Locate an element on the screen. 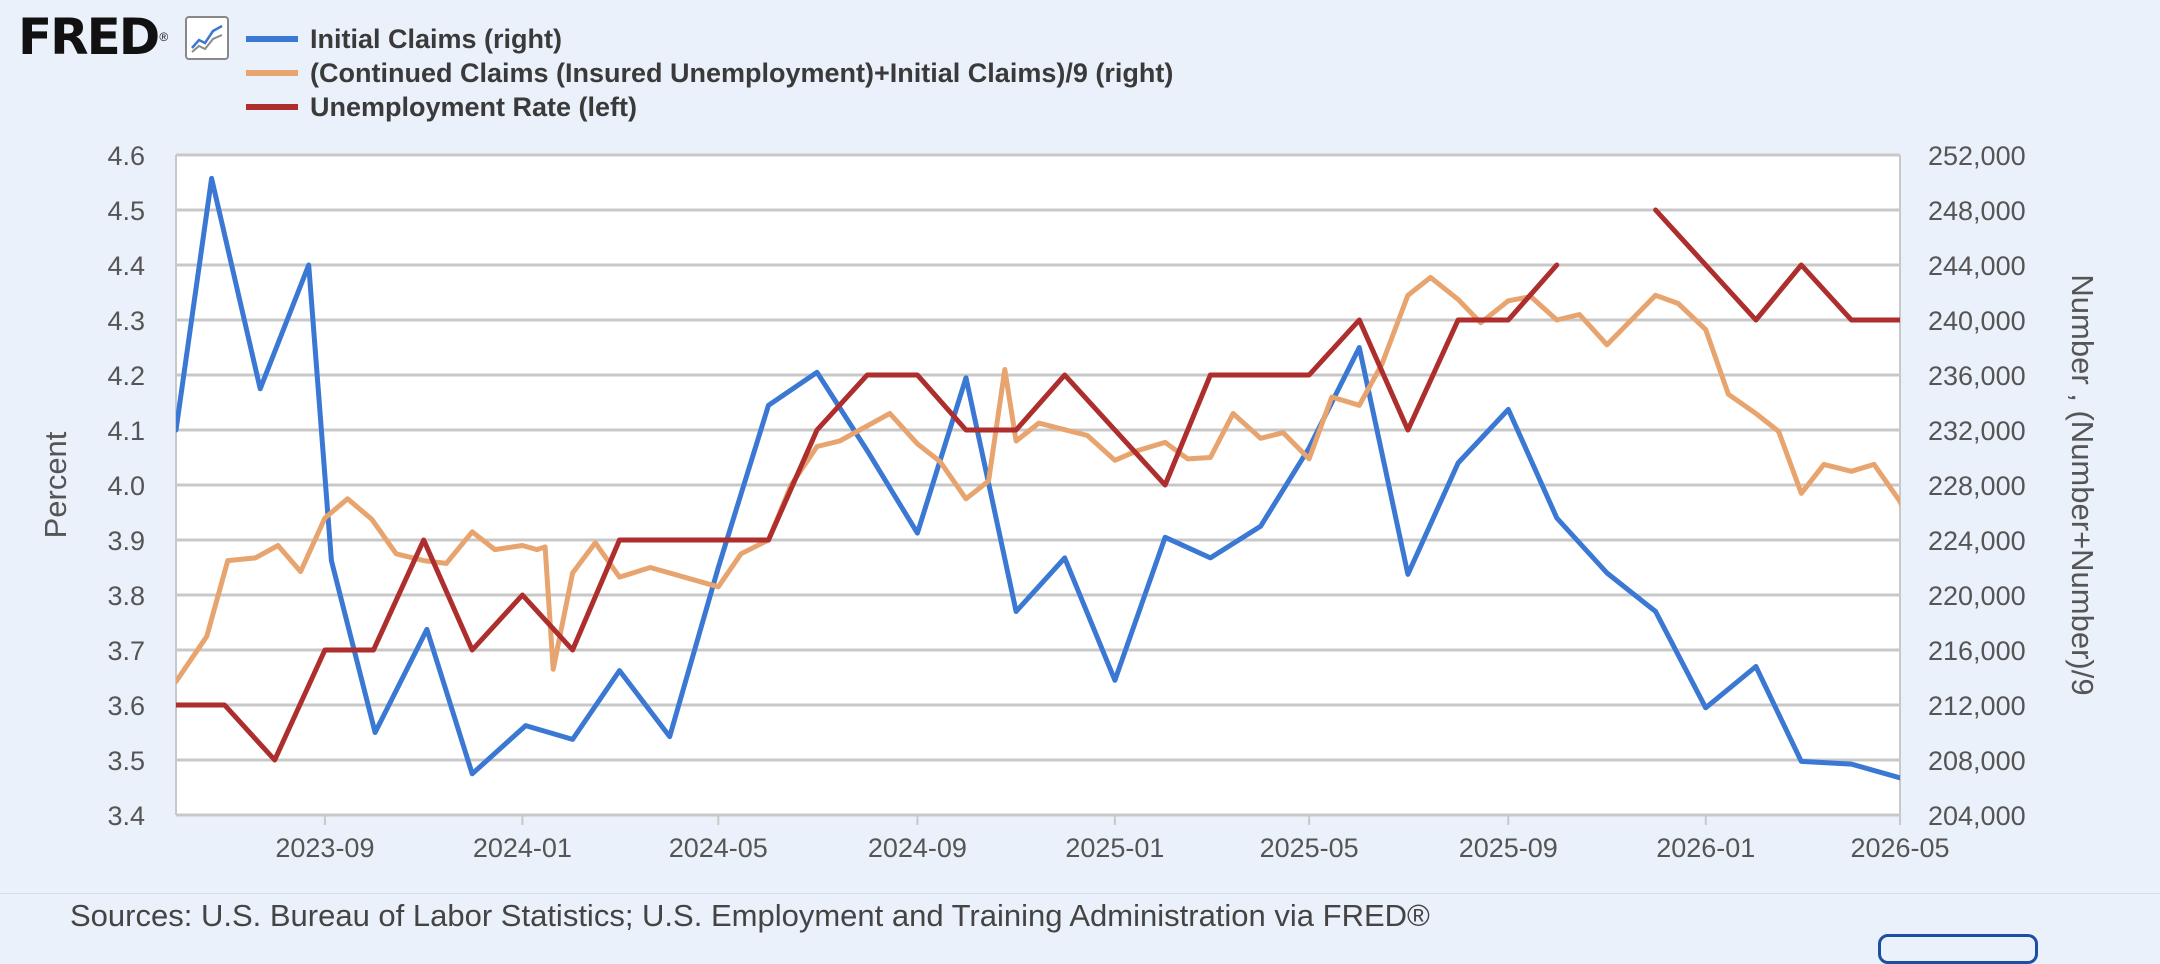 Image resolution: width=2160 pixels, height=964 pixels. right-axis-label: Number , (Number+Number)/9 is located at coordinates (2082, 484).